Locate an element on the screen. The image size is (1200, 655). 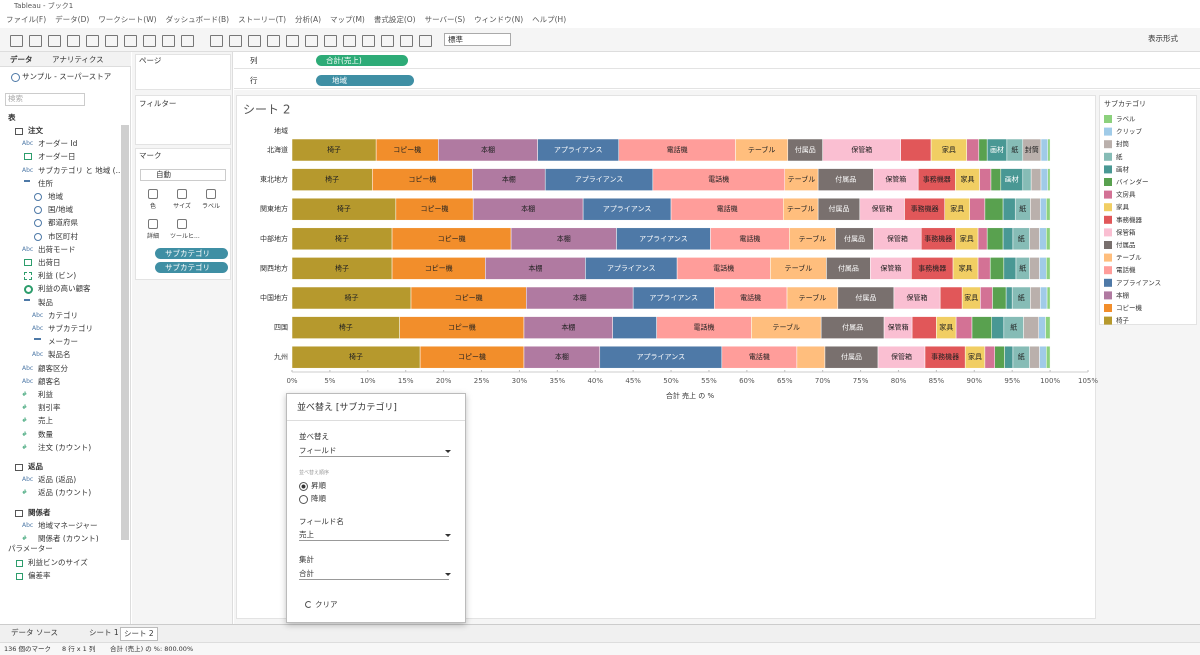
field: 注文 (カウント) is located at coordinates (65, 447).